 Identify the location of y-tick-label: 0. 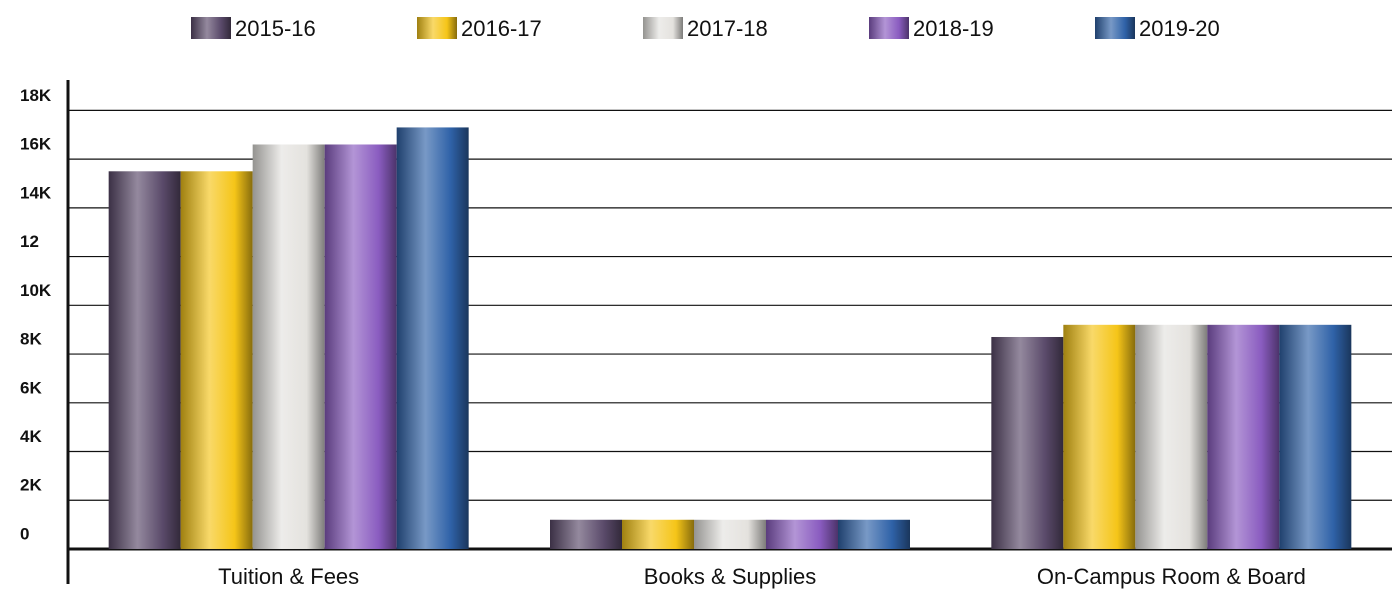
(24, 533).